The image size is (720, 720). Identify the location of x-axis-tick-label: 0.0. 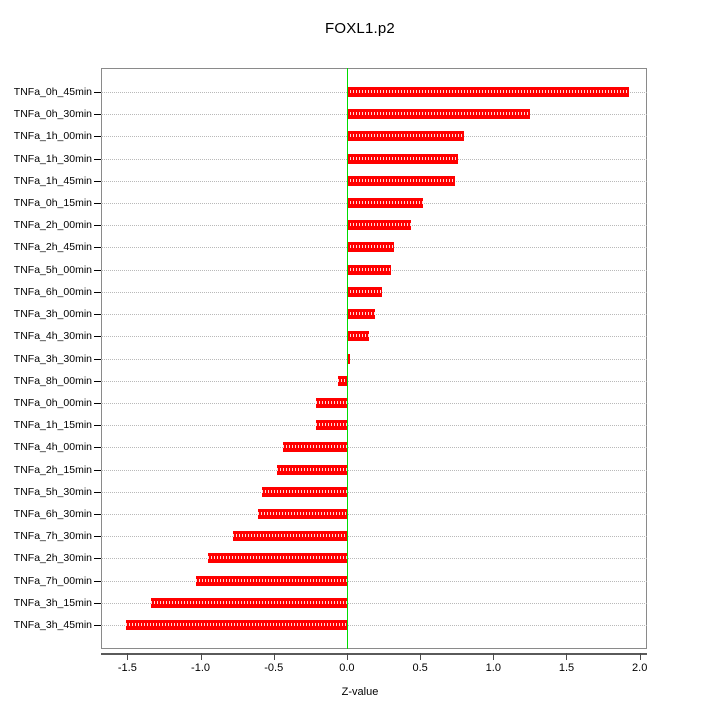
(347, 668).